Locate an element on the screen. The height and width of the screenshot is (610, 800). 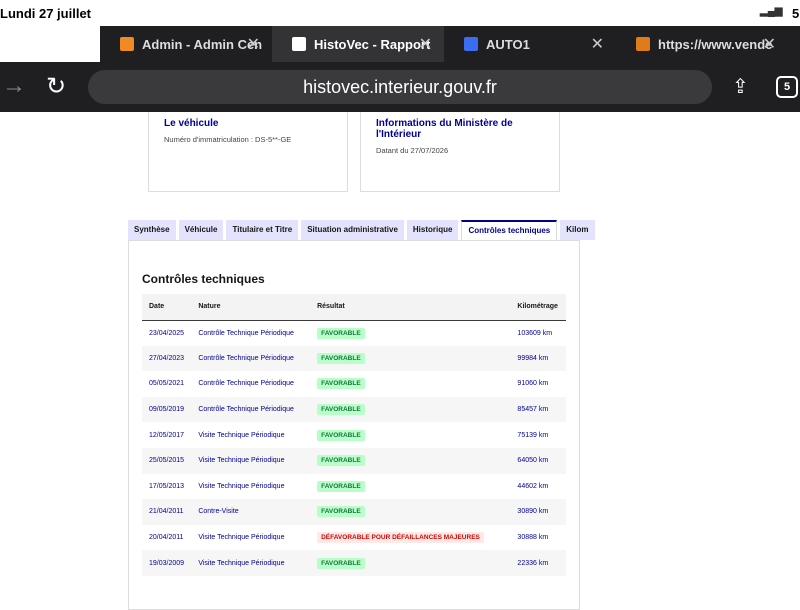
km-cell: 64050 km is located at coordinates (538, 460).